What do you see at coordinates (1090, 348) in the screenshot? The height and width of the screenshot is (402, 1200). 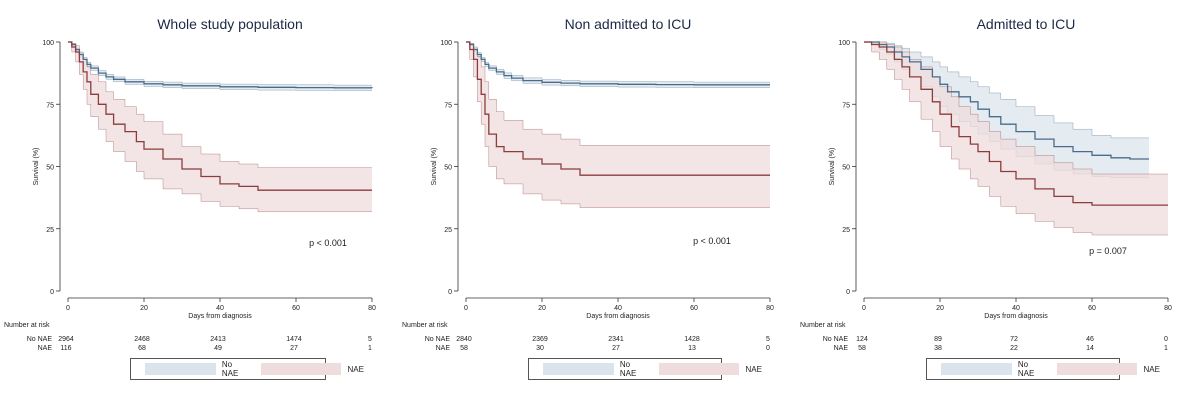 I see `risk-count: 14` at bounding box center [1090, 348].